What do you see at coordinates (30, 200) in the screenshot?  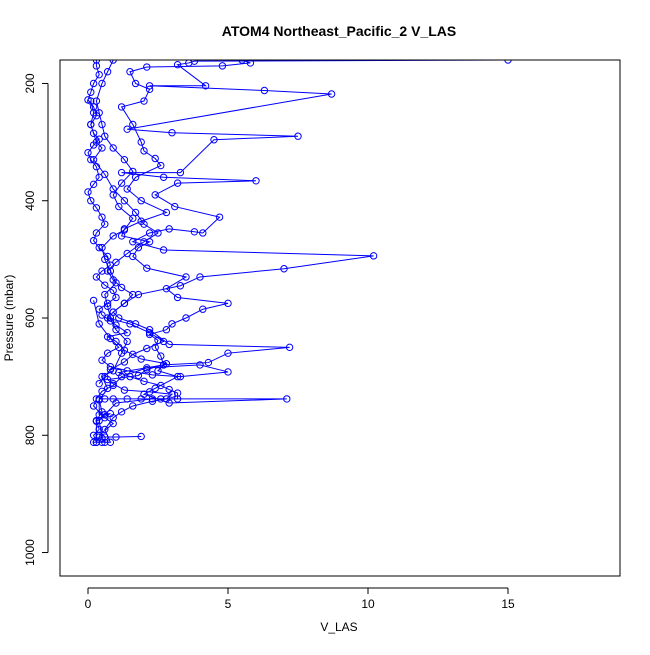 I see `y-tick-label: 400` at bounding box center [30, 200].